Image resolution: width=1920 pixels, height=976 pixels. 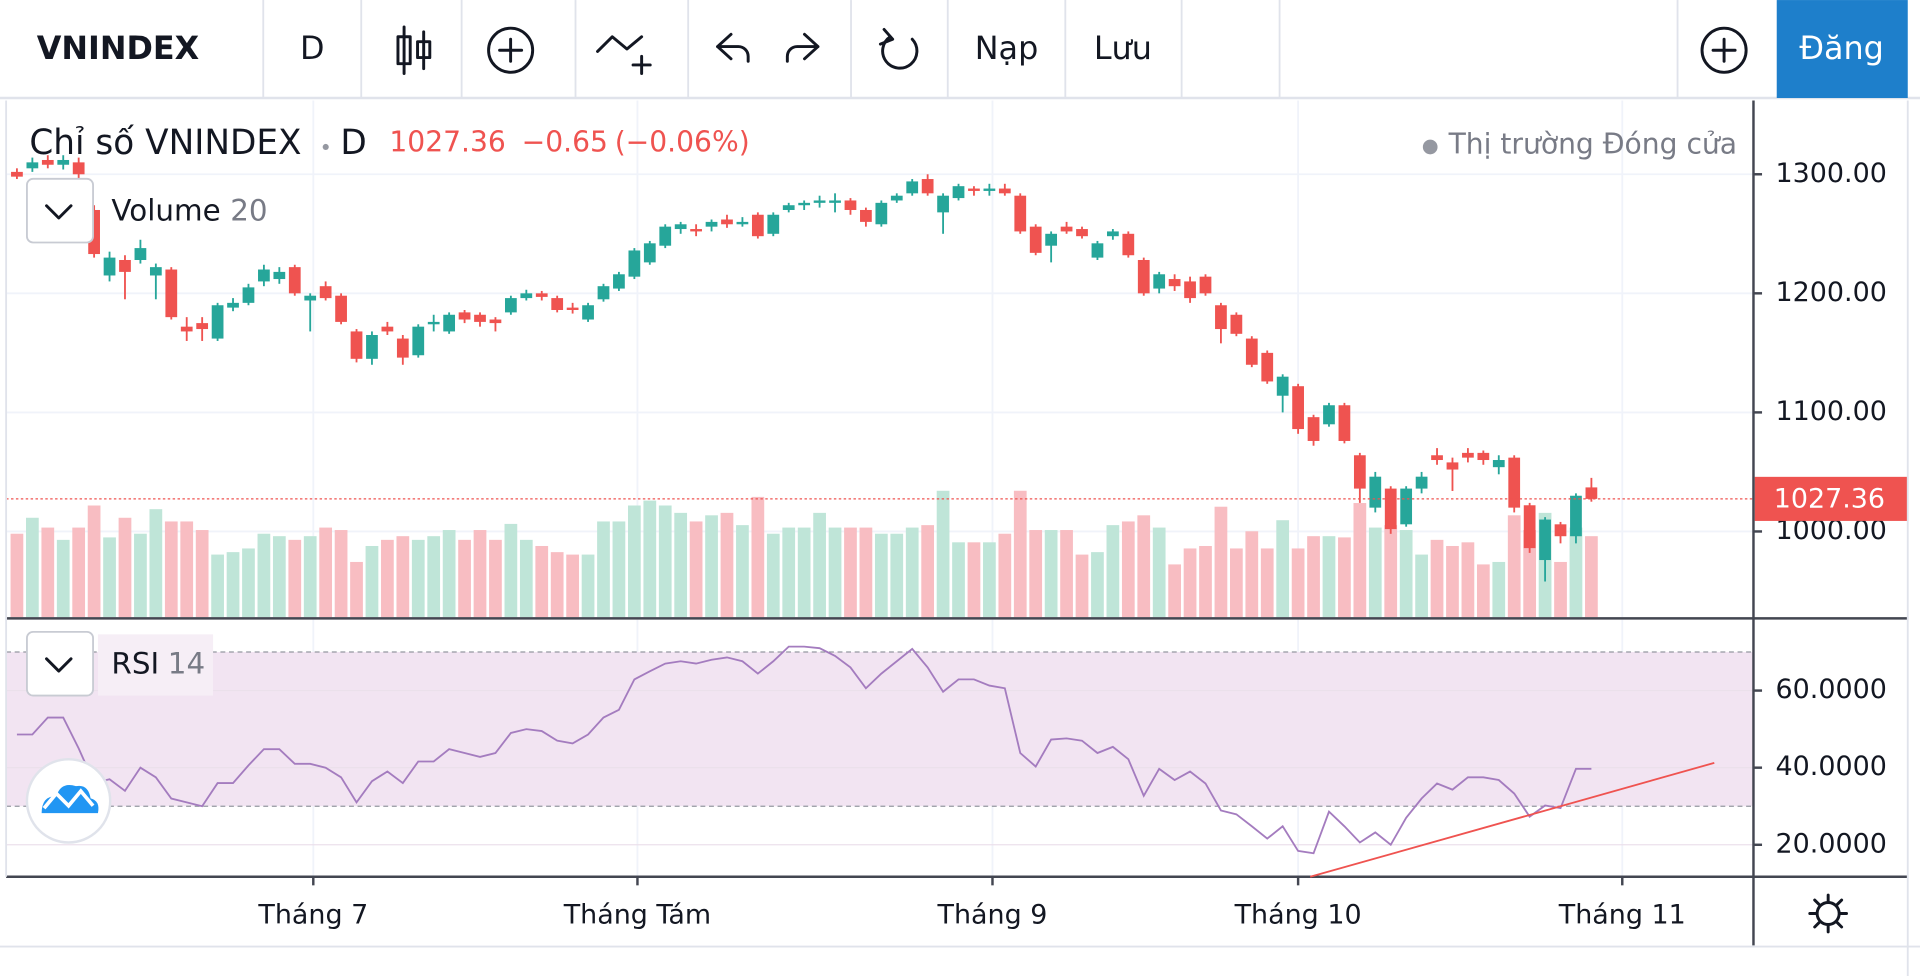 I want to click on redo-button, so click(x=802, y=47).